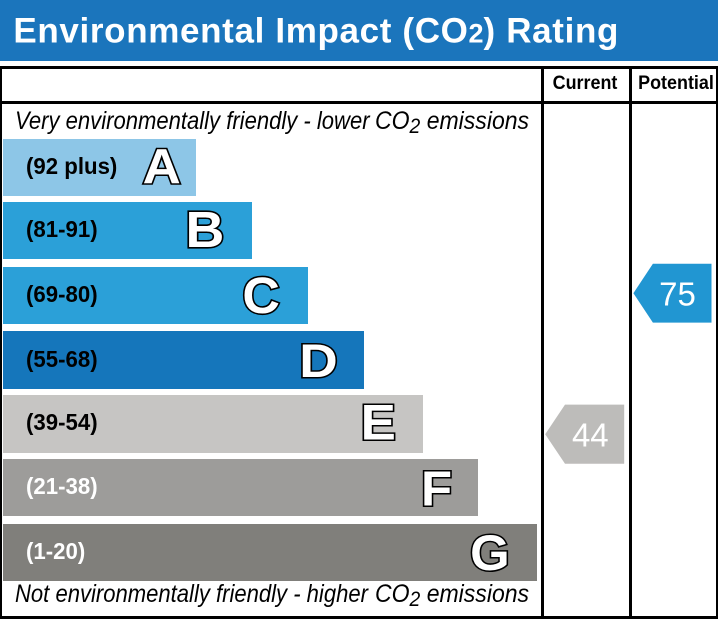  What do you see at coordinates (260, 295) in the screenshot?
I see `svg-text: C` at bounding box center [260, 295].